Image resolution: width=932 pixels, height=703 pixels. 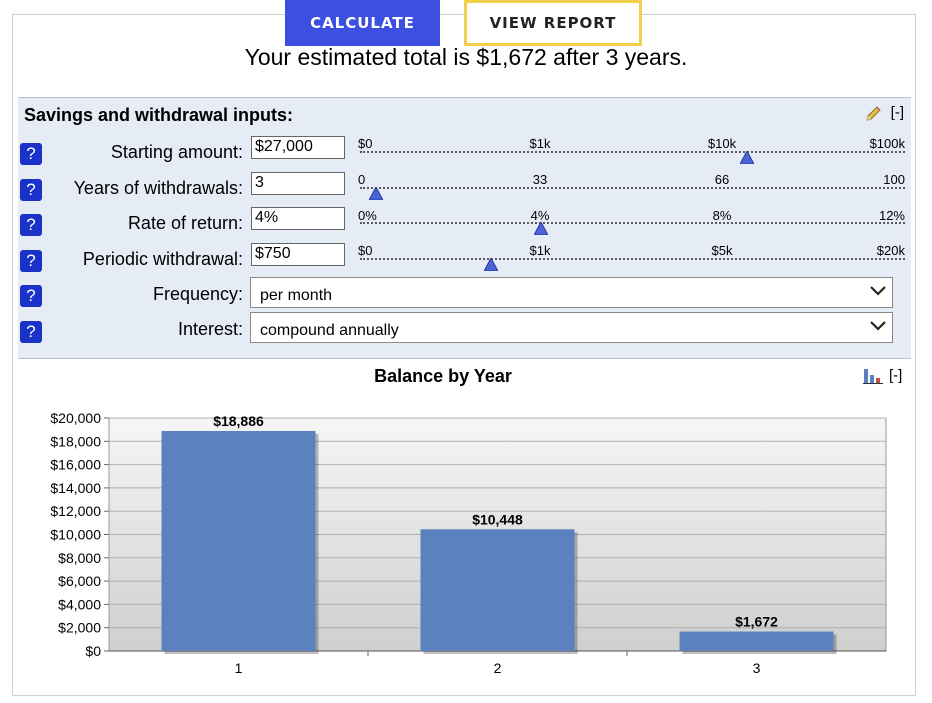 What do you see at coordinates (497, 519) in the screenshot?
I see `bar-value-label: $10,448` at bounding box center [497, 519].